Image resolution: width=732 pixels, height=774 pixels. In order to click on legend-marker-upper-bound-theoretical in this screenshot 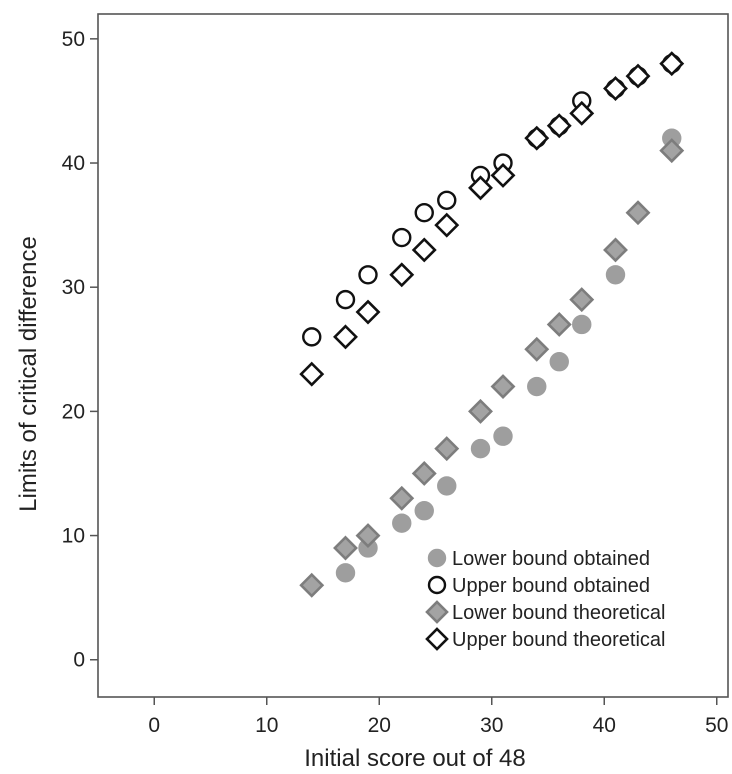, I will do `click(437, 639)`.